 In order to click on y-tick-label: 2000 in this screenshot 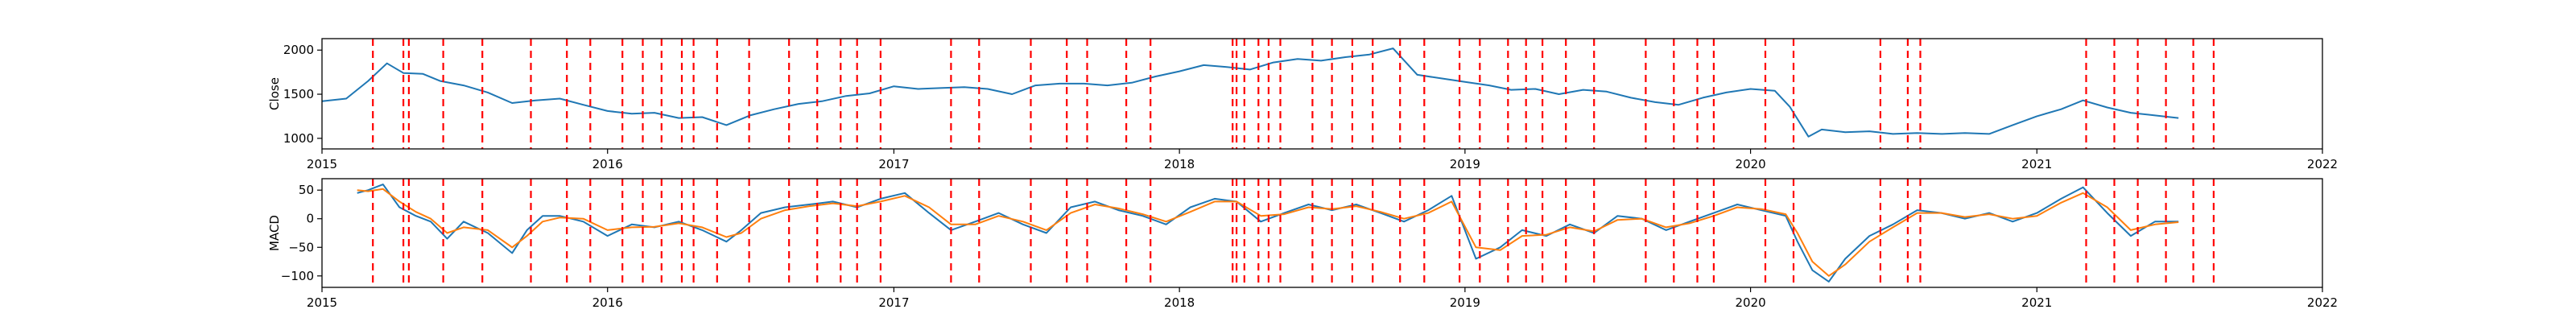, I will do `click(298, 50)`.